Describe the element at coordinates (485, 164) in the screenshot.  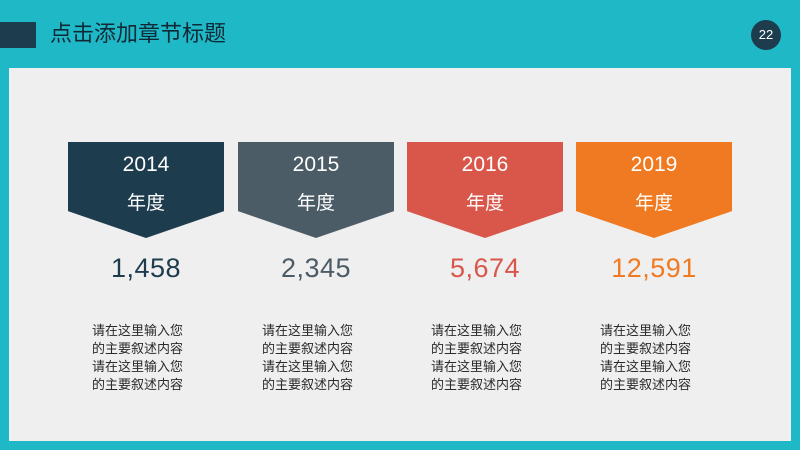
I see `banner-year: 2016` at that location.